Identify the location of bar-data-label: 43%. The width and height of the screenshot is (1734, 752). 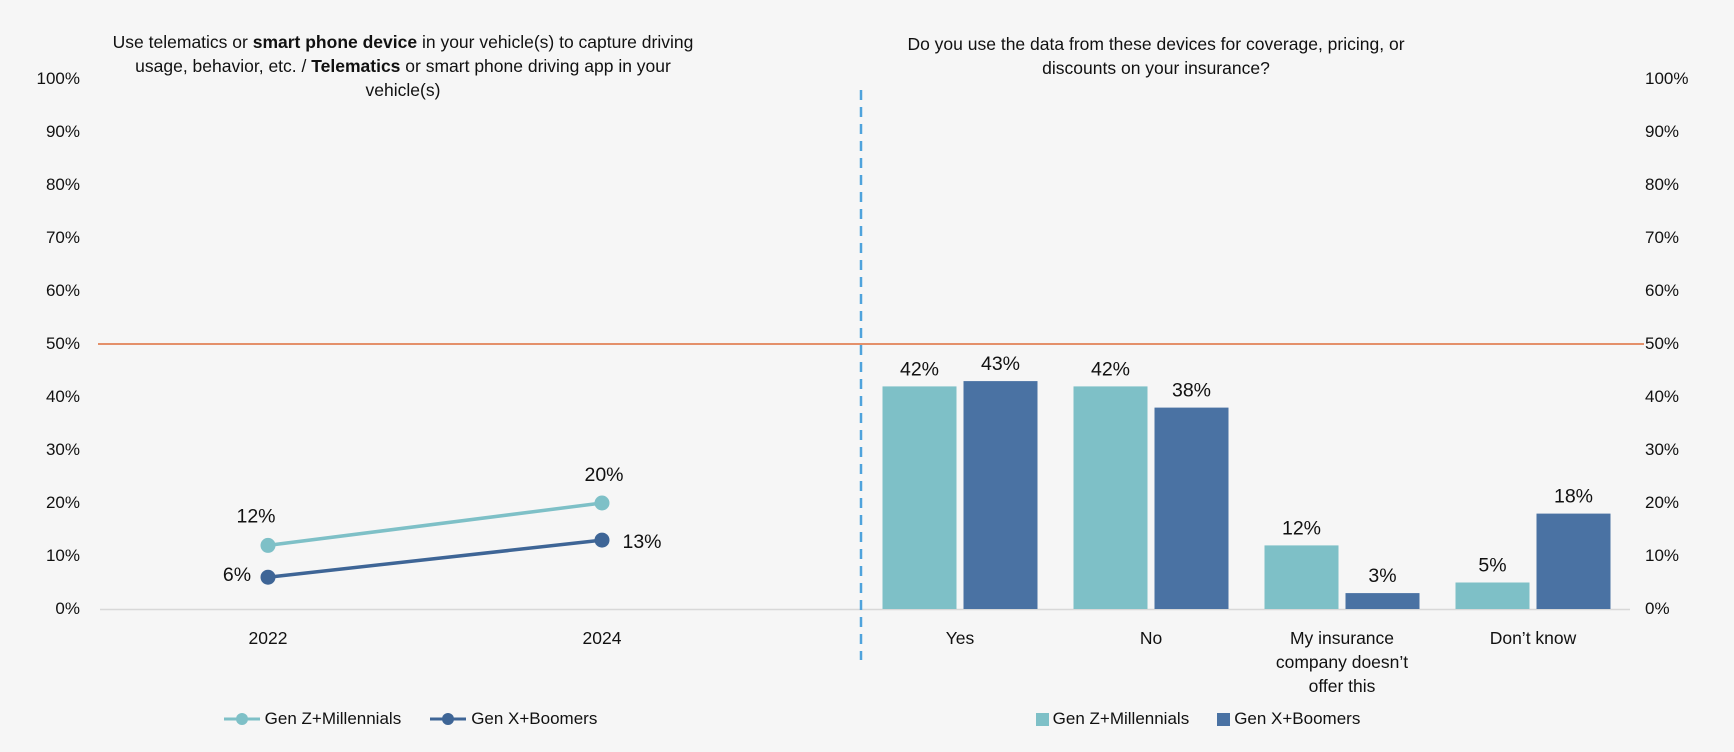
(1000, 364).